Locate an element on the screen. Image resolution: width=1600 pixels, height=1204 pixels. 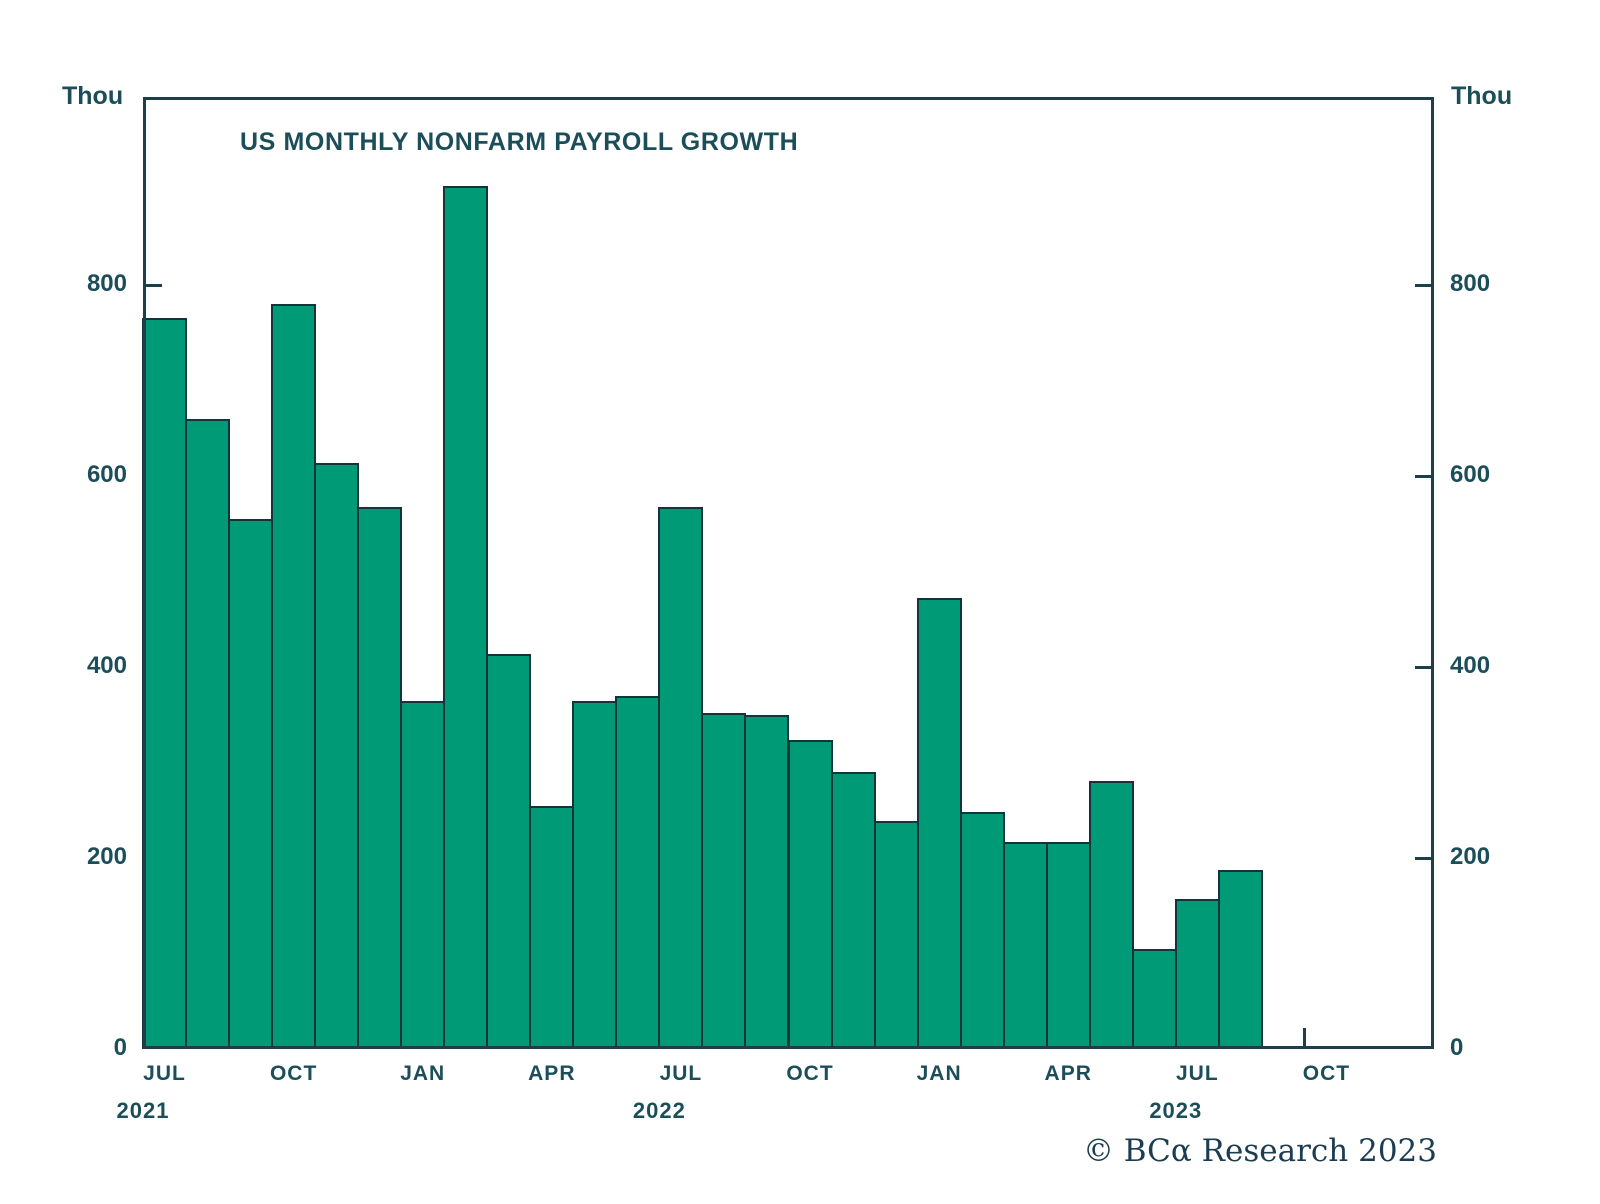
bar-nov-2022 is located at coordinates (853, 910).